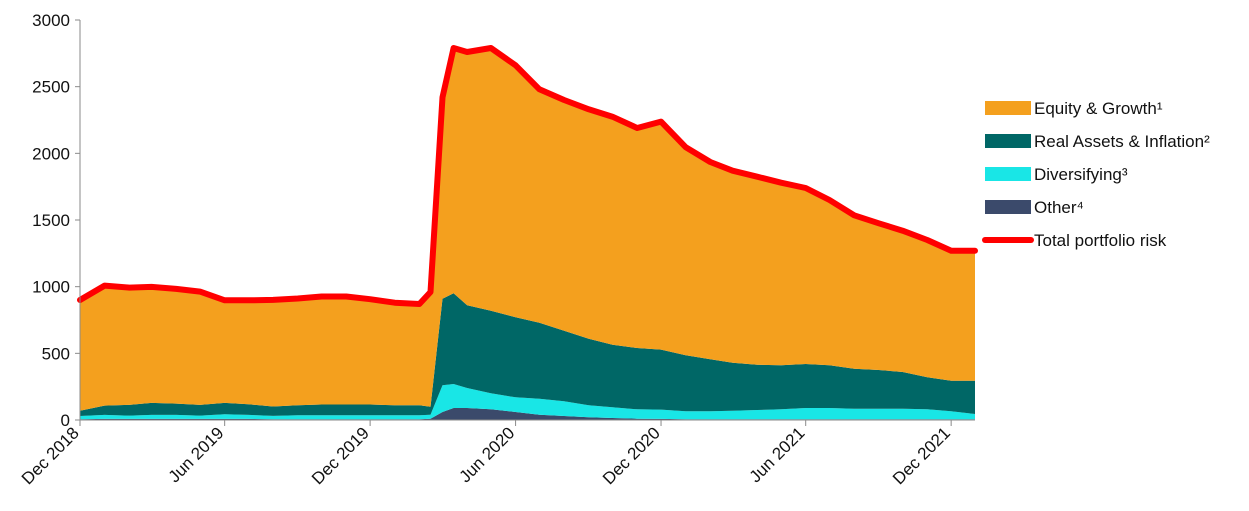  I want to click on y-tick-label: 500, so click(56, 353).